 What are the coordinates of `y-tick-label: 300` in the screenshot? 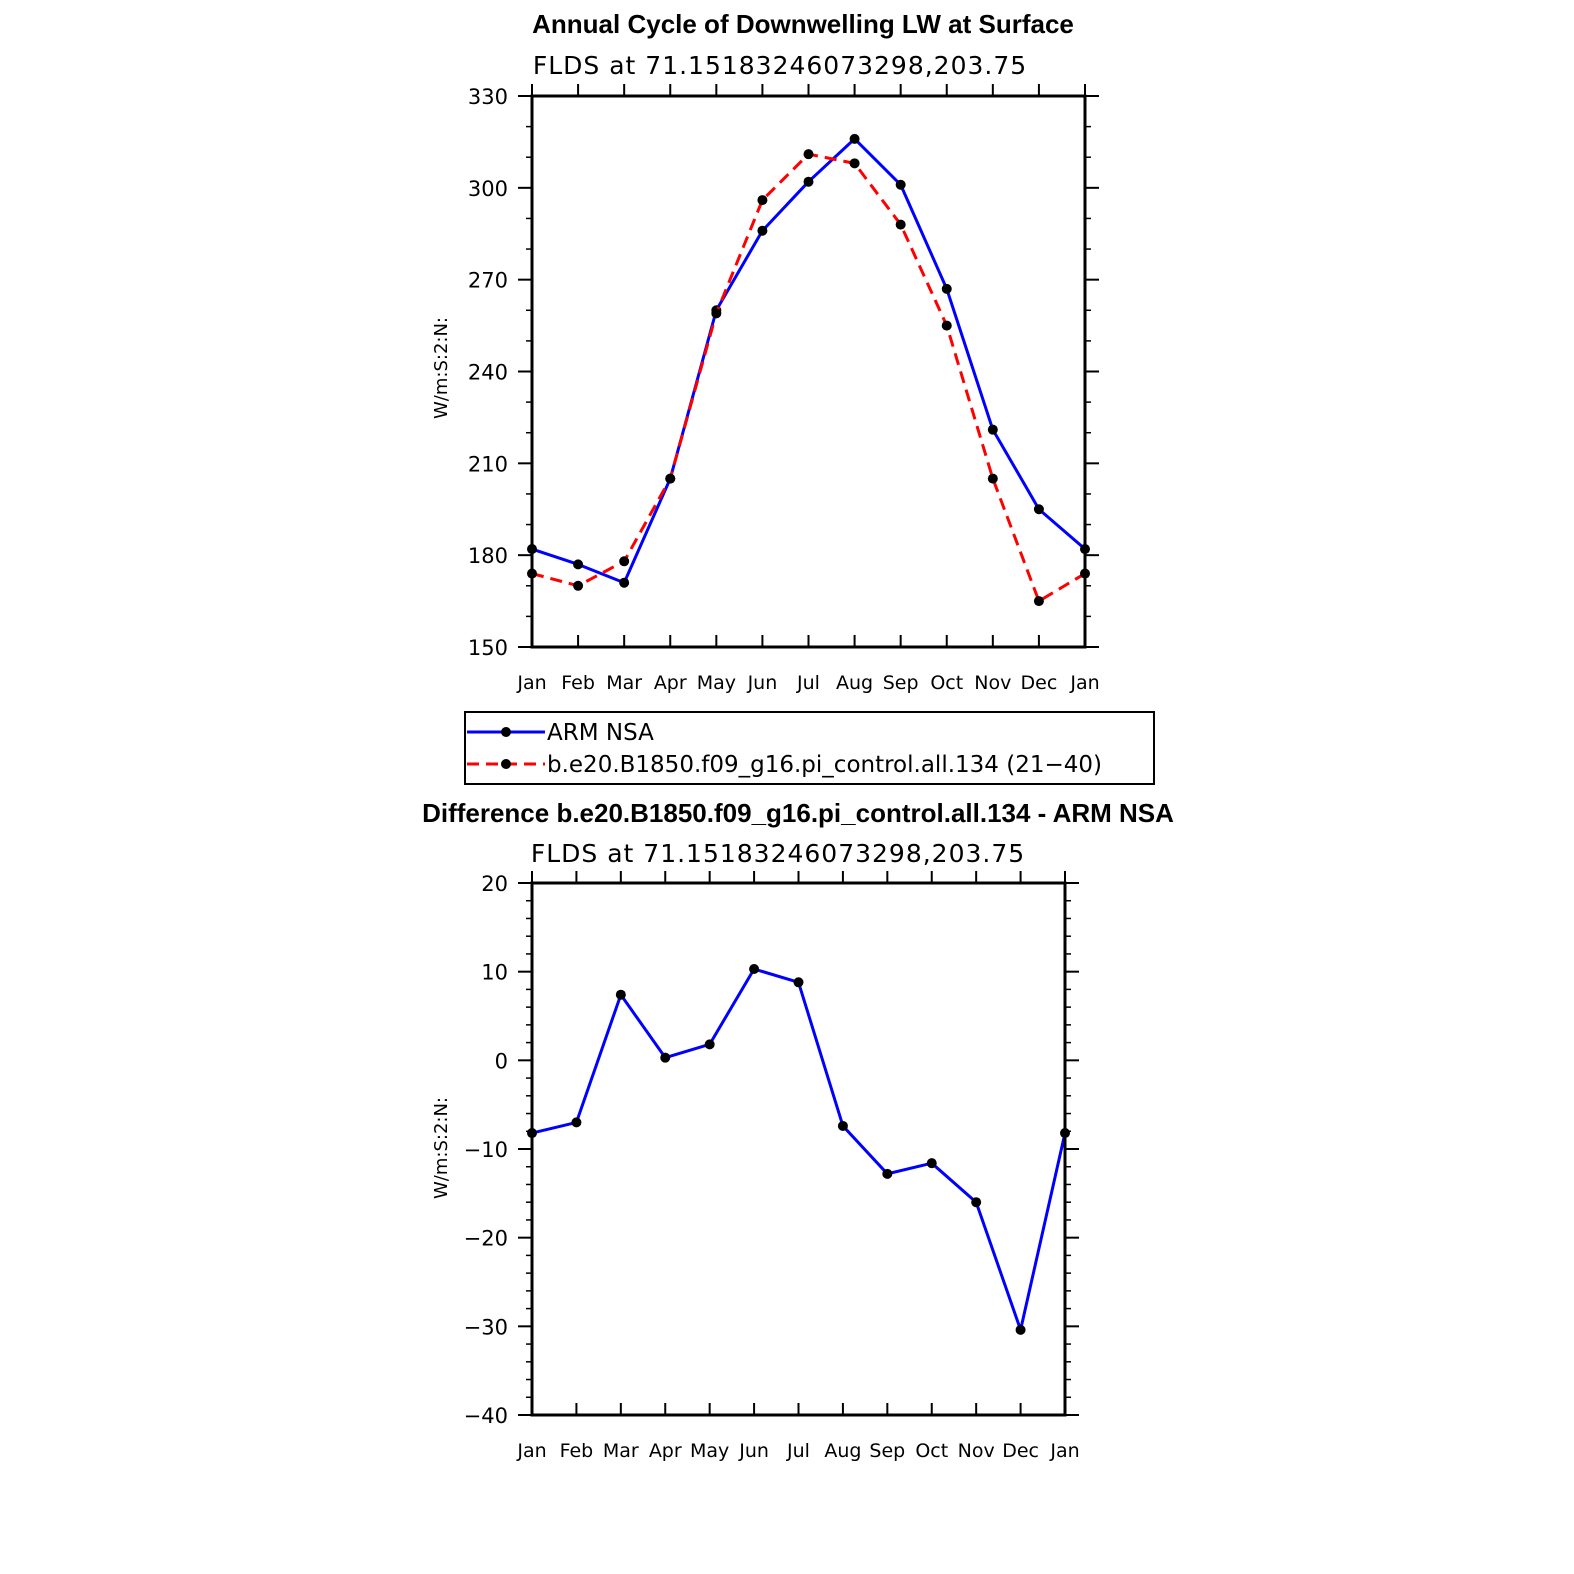 It's located at (488, 189).